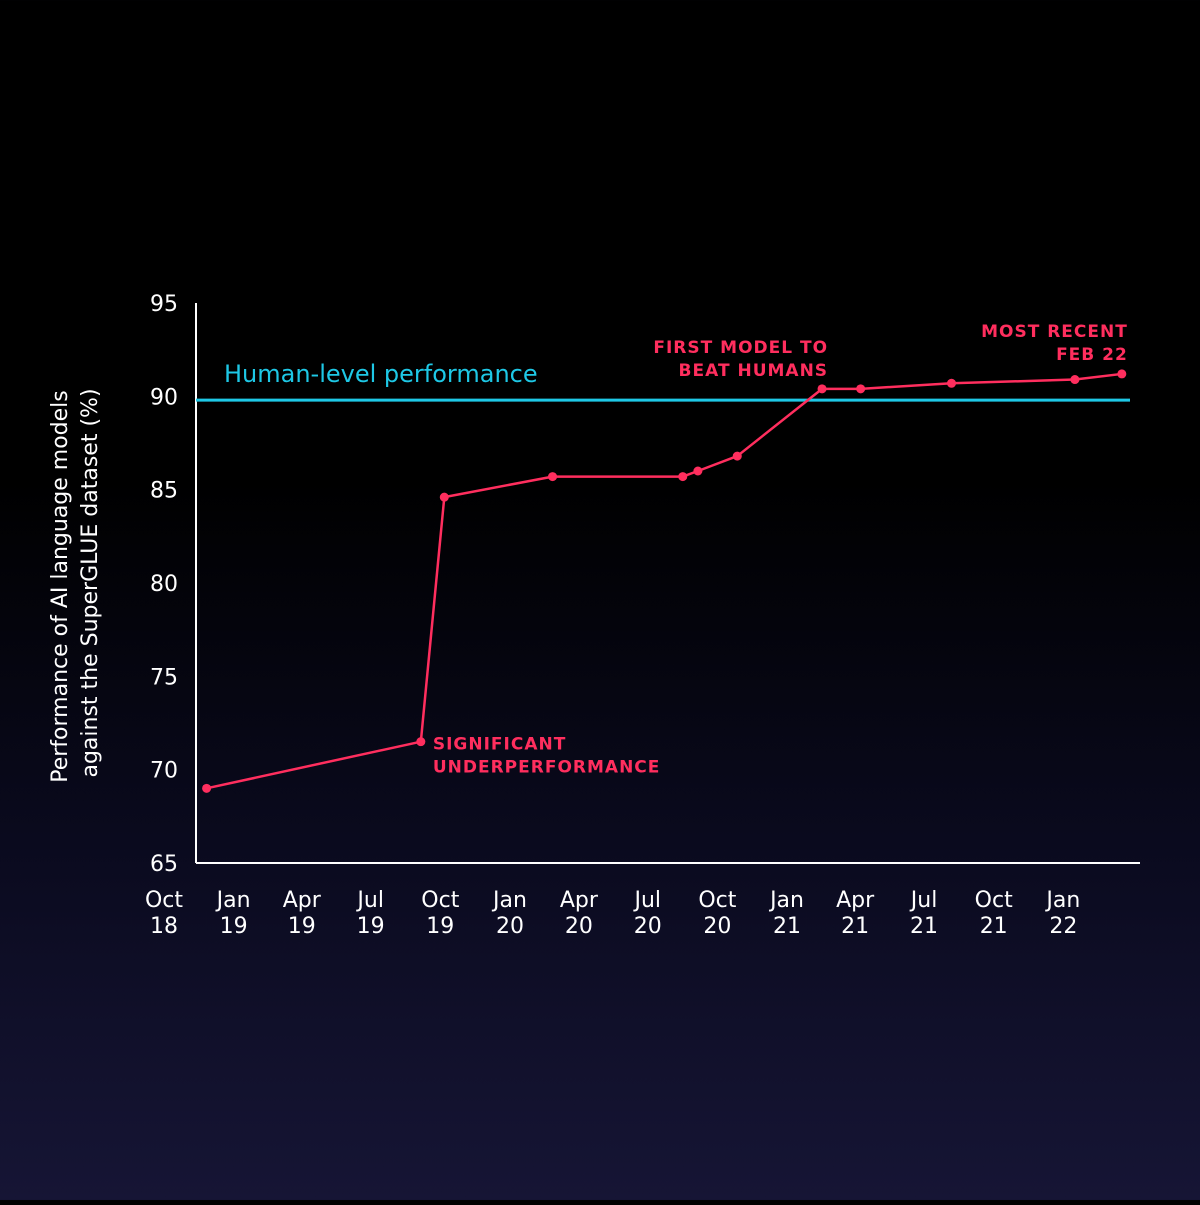 This screenshot has width=1200, height=1205. What do you see at coordinates (164, 677) in the screenshot?
I see `y-tick-label: 75` at bounding box center [164, 677].